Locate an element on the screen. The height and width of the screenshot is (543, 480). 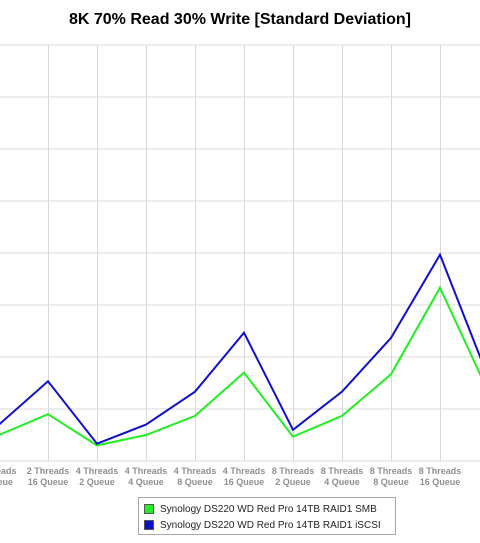
legend-label-smb: Synology DS220 WD Red Pro 14TB RAID1 SMB is located at coordinates (268, 509).